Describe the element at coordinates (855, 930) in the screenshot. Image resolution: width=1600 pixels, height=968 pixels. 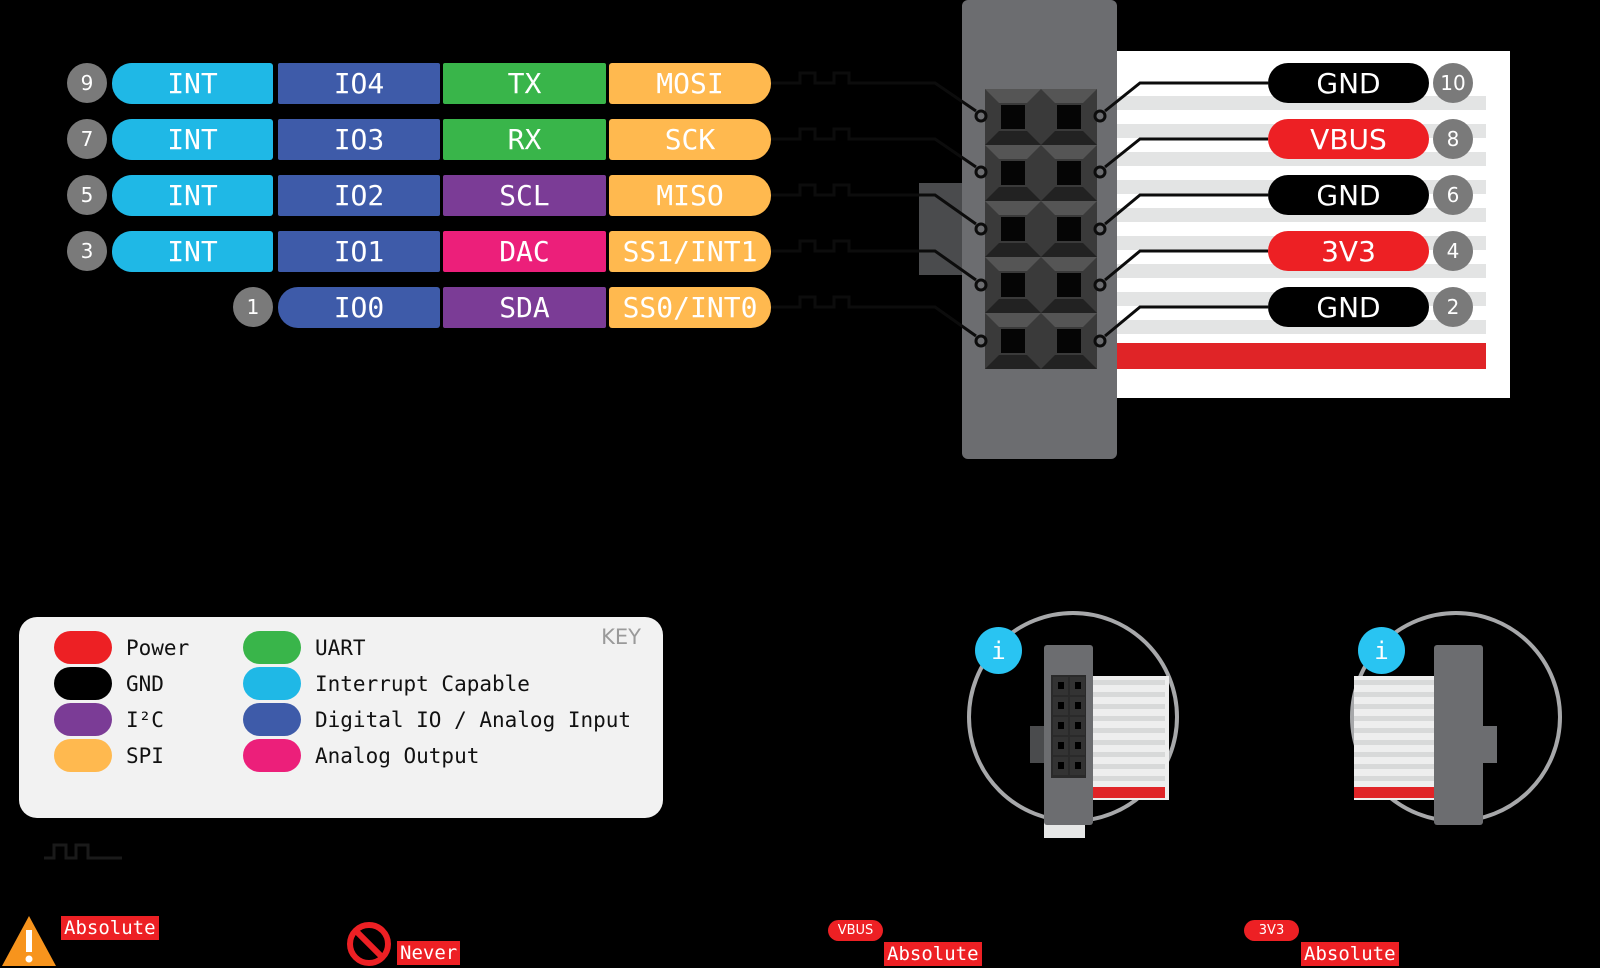
I see `vbus-badge: VBUS` at that location.